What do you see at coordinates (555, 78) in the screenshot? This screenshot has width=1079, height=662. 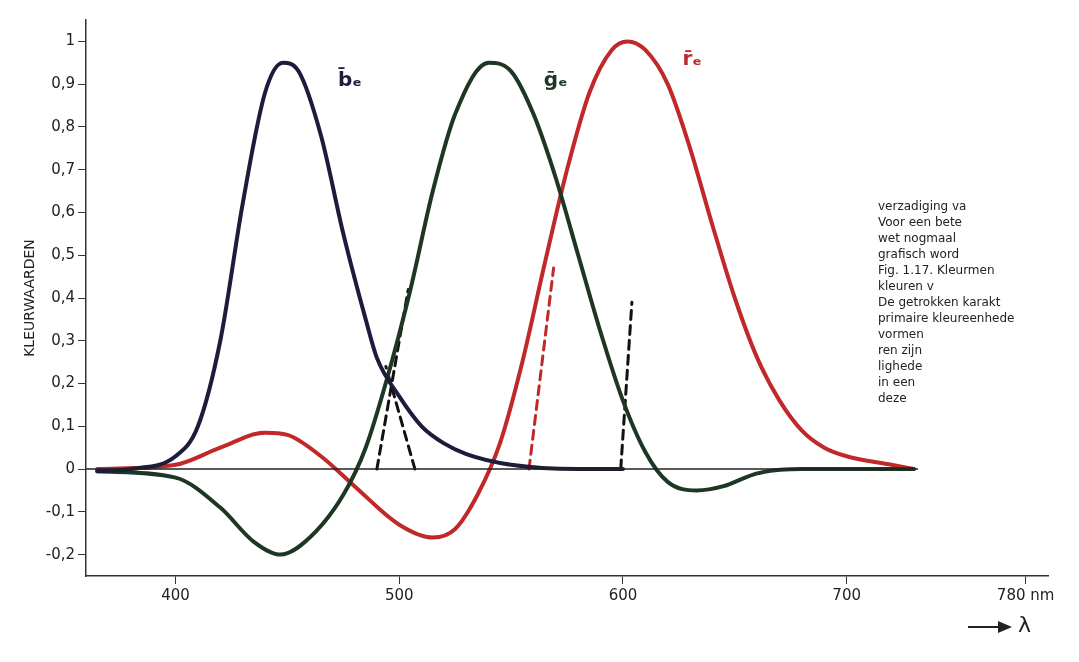 I see `series-label: ḡₑ` at bounding box center [555, 78].